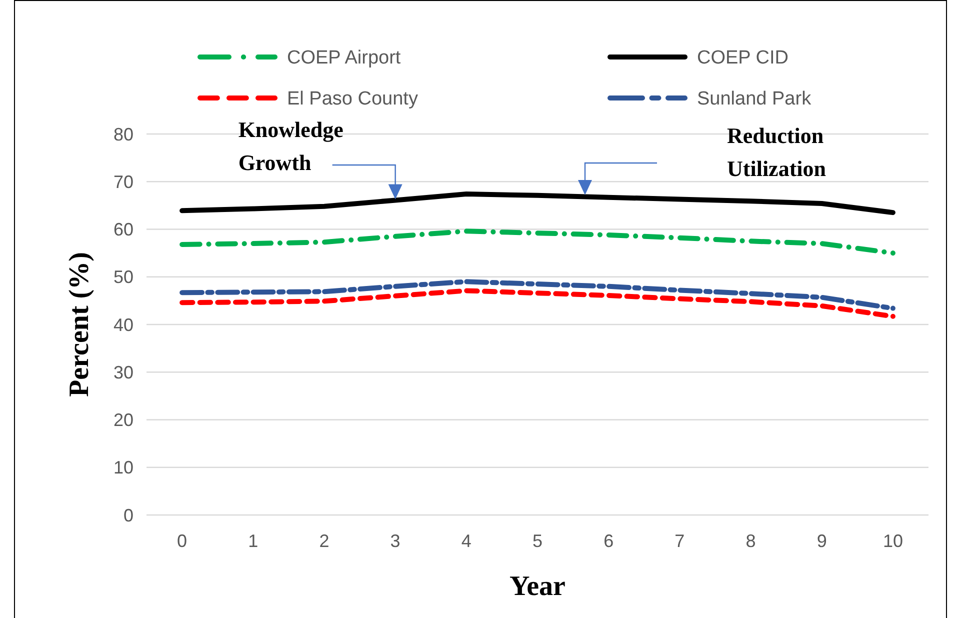  I want to click on y-axis-title: Percent (%), so click(79, 324).